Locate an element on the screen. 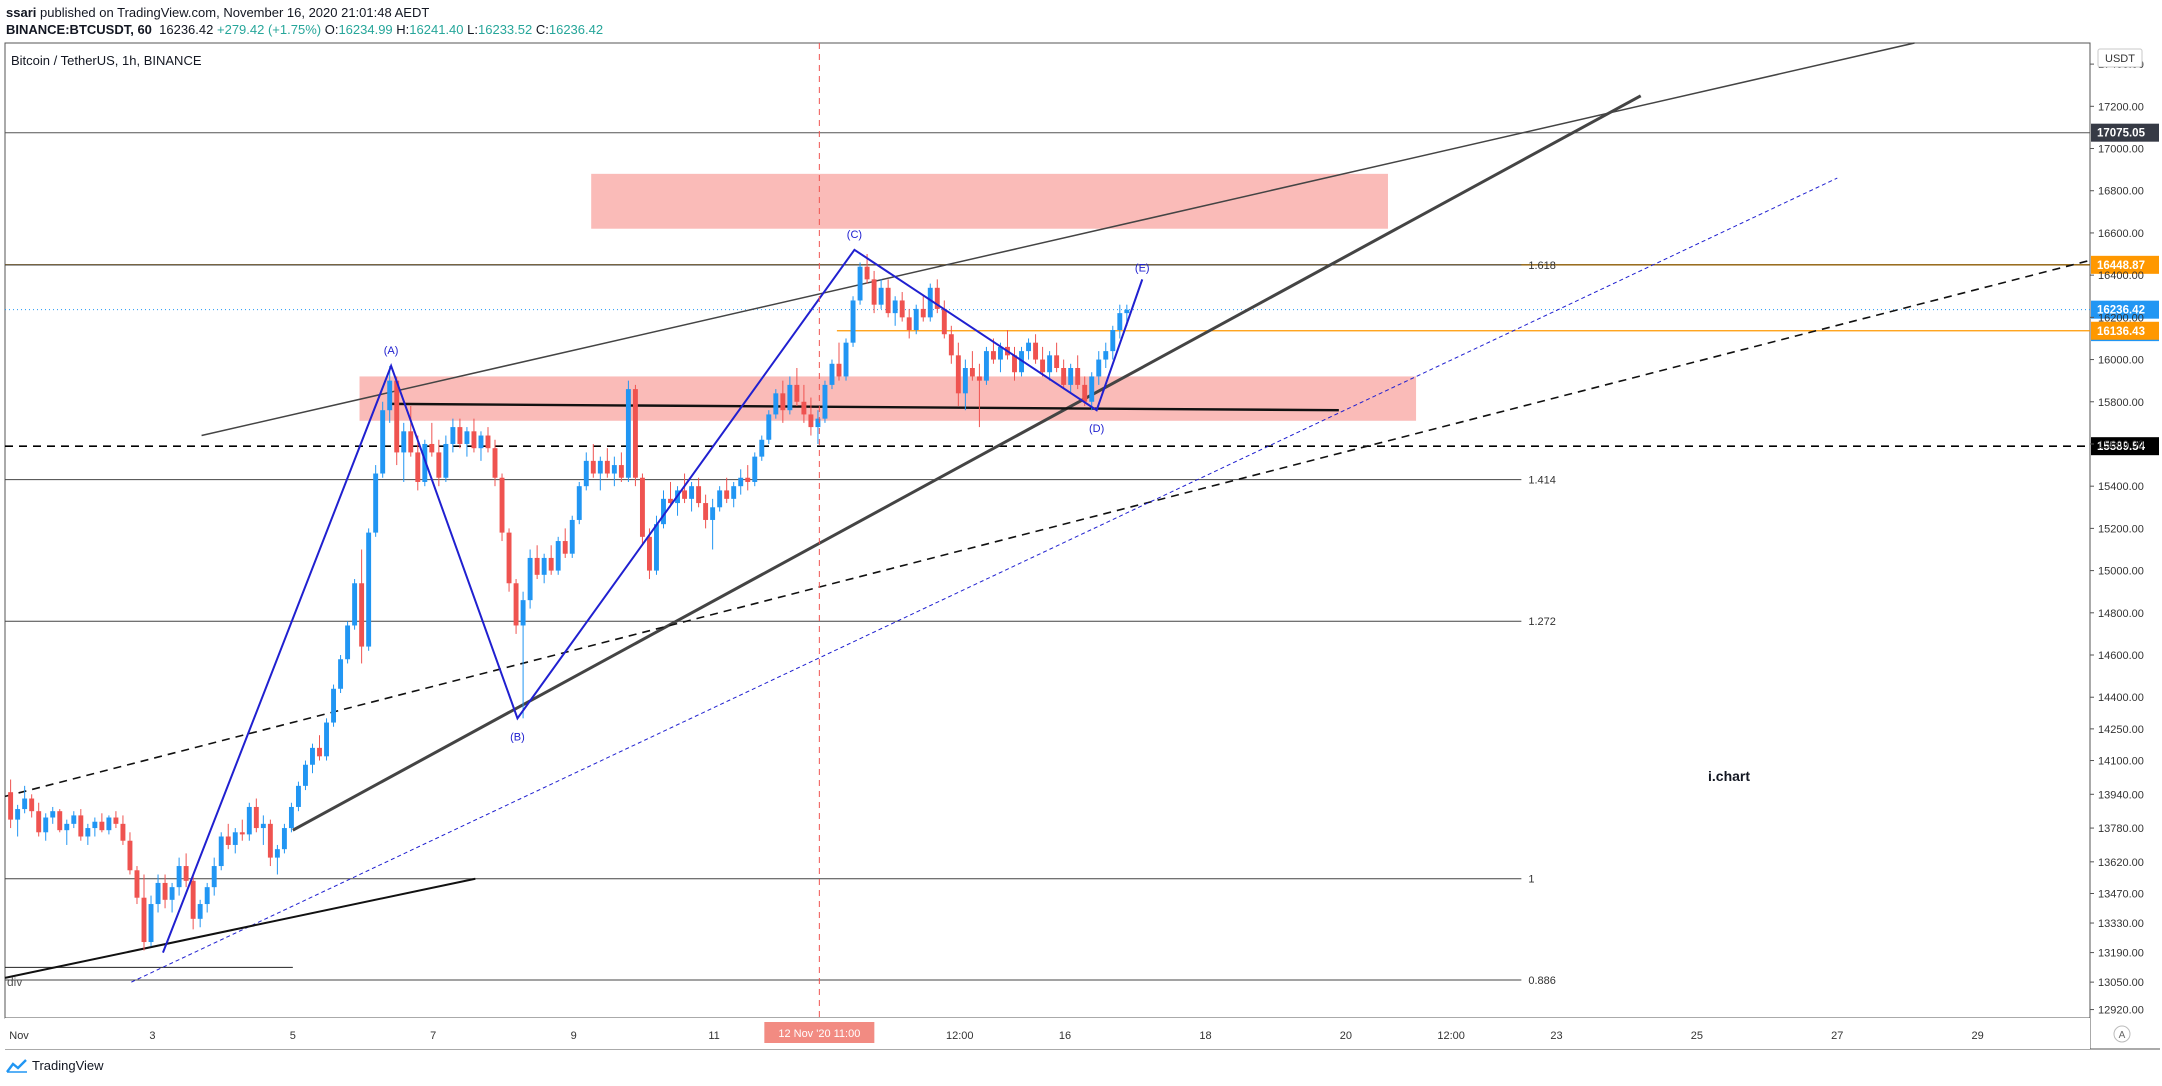 The width and height of the screenshot is (2162, 1086). publisher-name: ssari is located at coordinates (21, 12).